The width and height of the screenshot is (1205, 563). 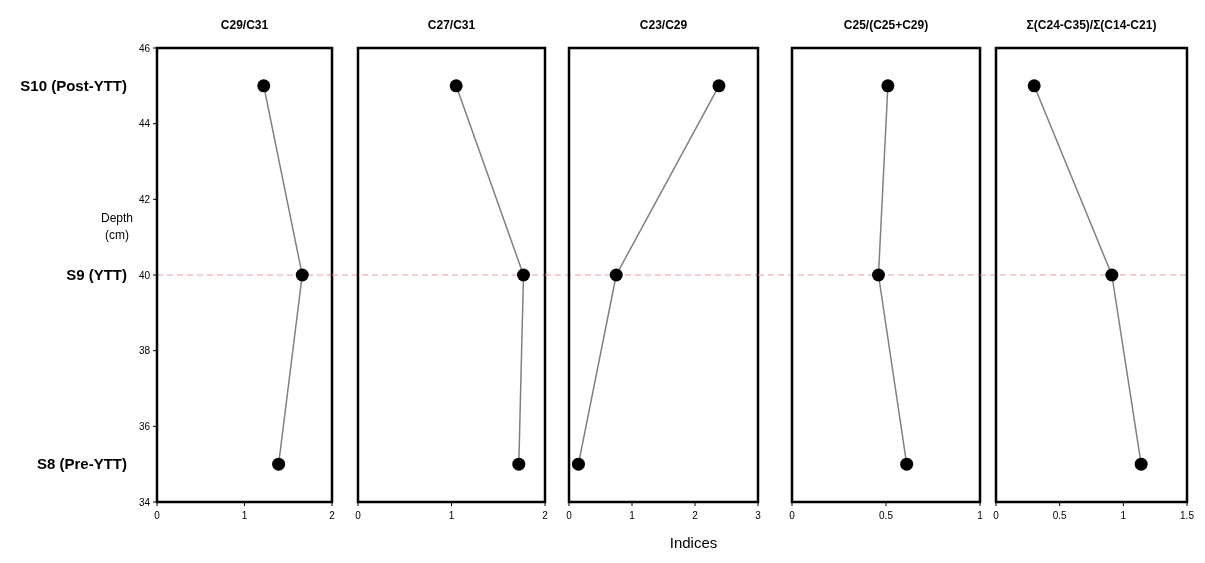 What do you see at coordinates (758, 515) in the screenshot?
I see `x-tick-label: 3` at bounding box center [758, 515].